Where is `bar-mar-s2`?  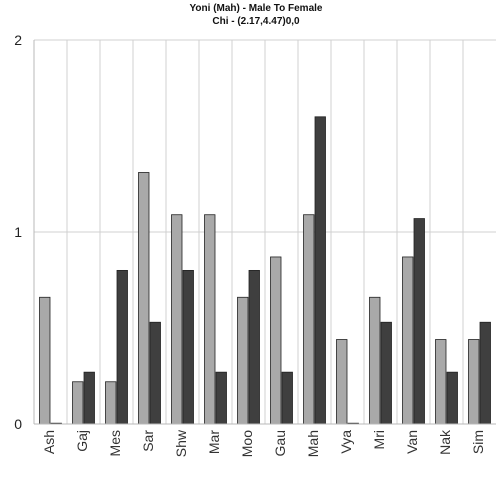 bar-mar-s2 is located at coordinates (221, 398).